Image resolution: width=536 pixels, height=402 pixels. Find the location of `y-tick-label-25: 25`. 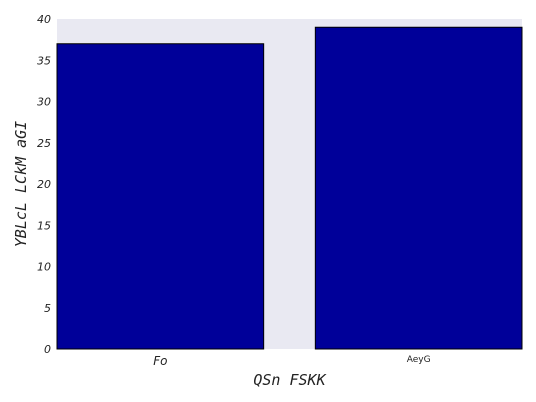

y-tick-label-25: 25 is located at coordinates (44, 143).